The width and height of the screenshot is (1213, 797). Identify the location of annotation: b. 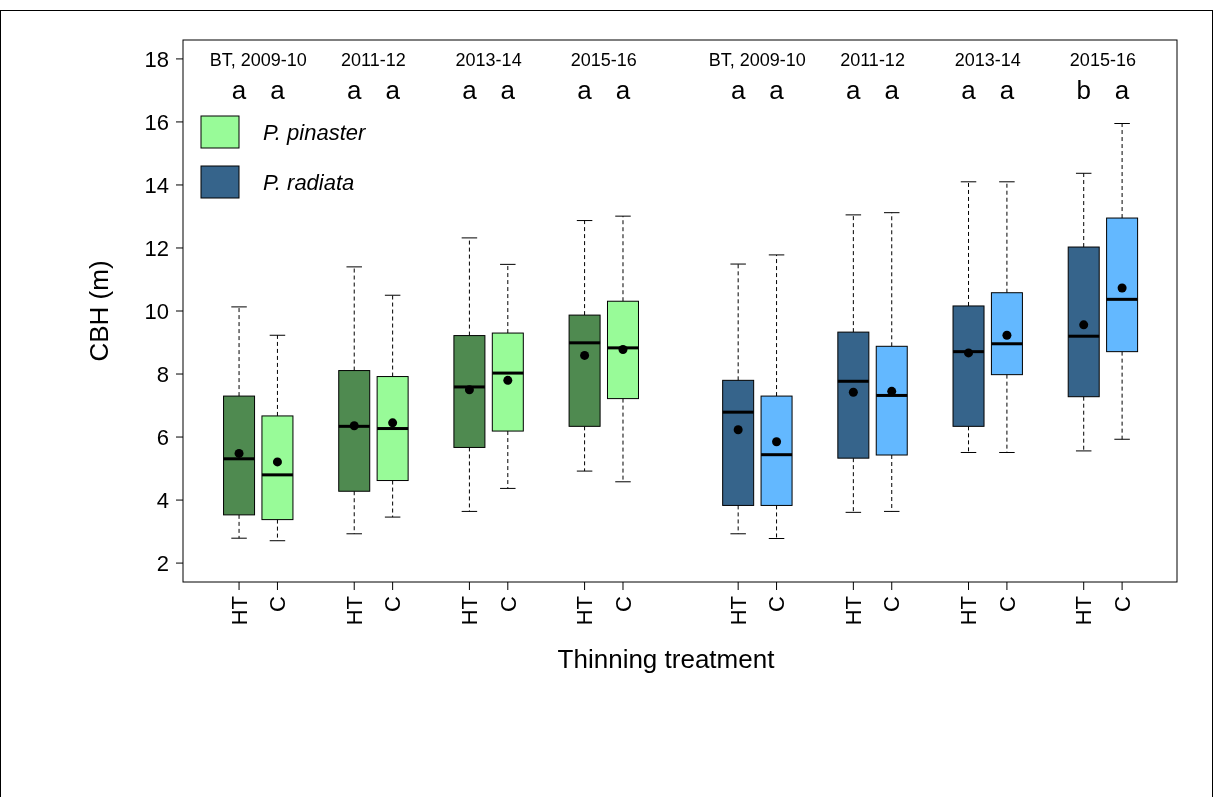
(1083, 90).